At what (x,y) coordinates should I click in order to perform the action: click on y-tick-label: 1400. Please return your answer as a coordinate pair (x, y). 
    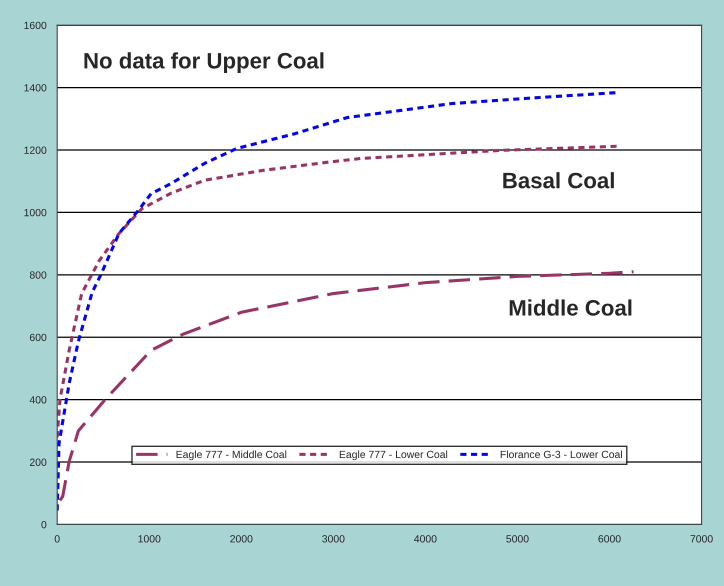
    Looking at the image, I should click on (35, 88).